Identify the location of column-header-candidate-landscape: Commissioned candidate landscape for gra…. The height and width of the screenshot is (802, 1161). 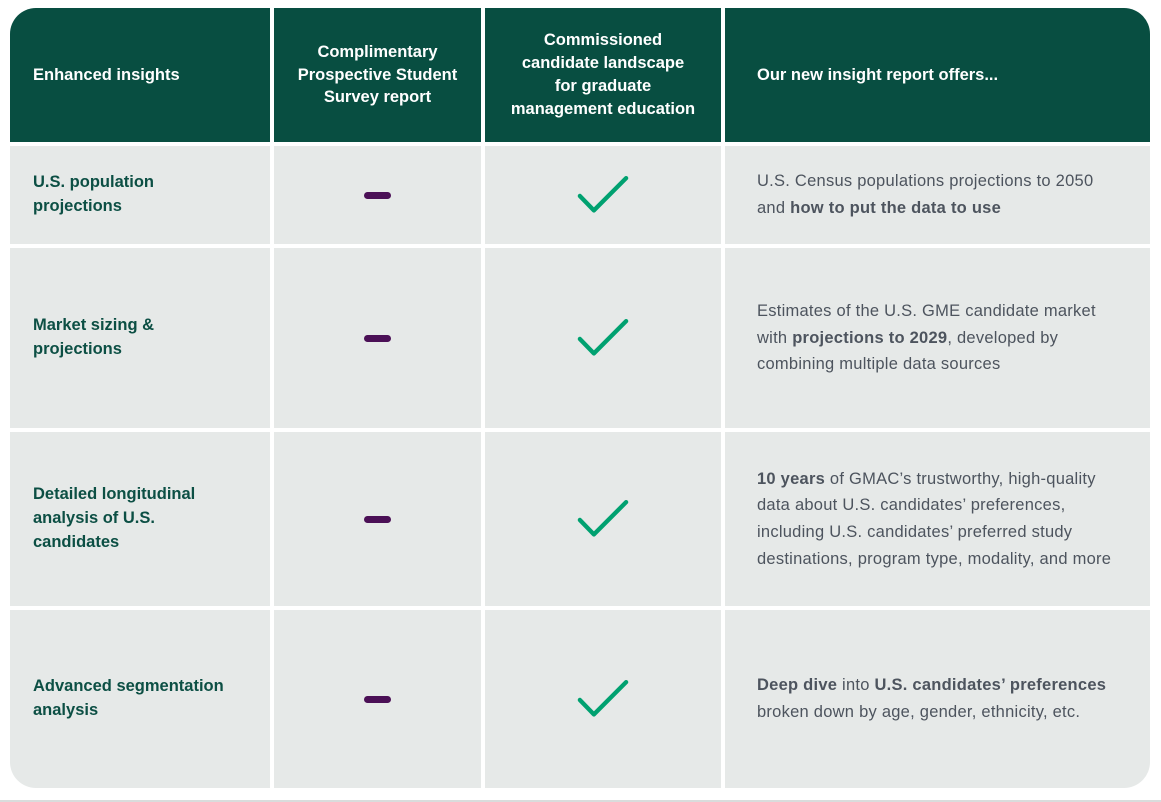
(603, 75).